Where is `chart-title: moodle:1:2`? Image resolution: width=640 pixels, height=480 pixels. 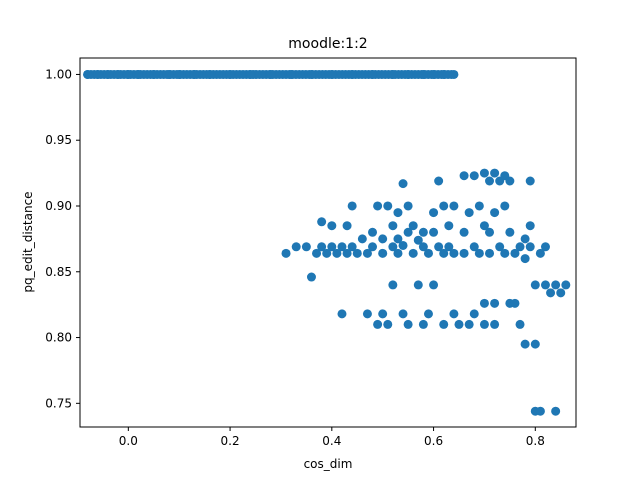
chart-title: moodle:1:2 is located at coordinates (327, 44).